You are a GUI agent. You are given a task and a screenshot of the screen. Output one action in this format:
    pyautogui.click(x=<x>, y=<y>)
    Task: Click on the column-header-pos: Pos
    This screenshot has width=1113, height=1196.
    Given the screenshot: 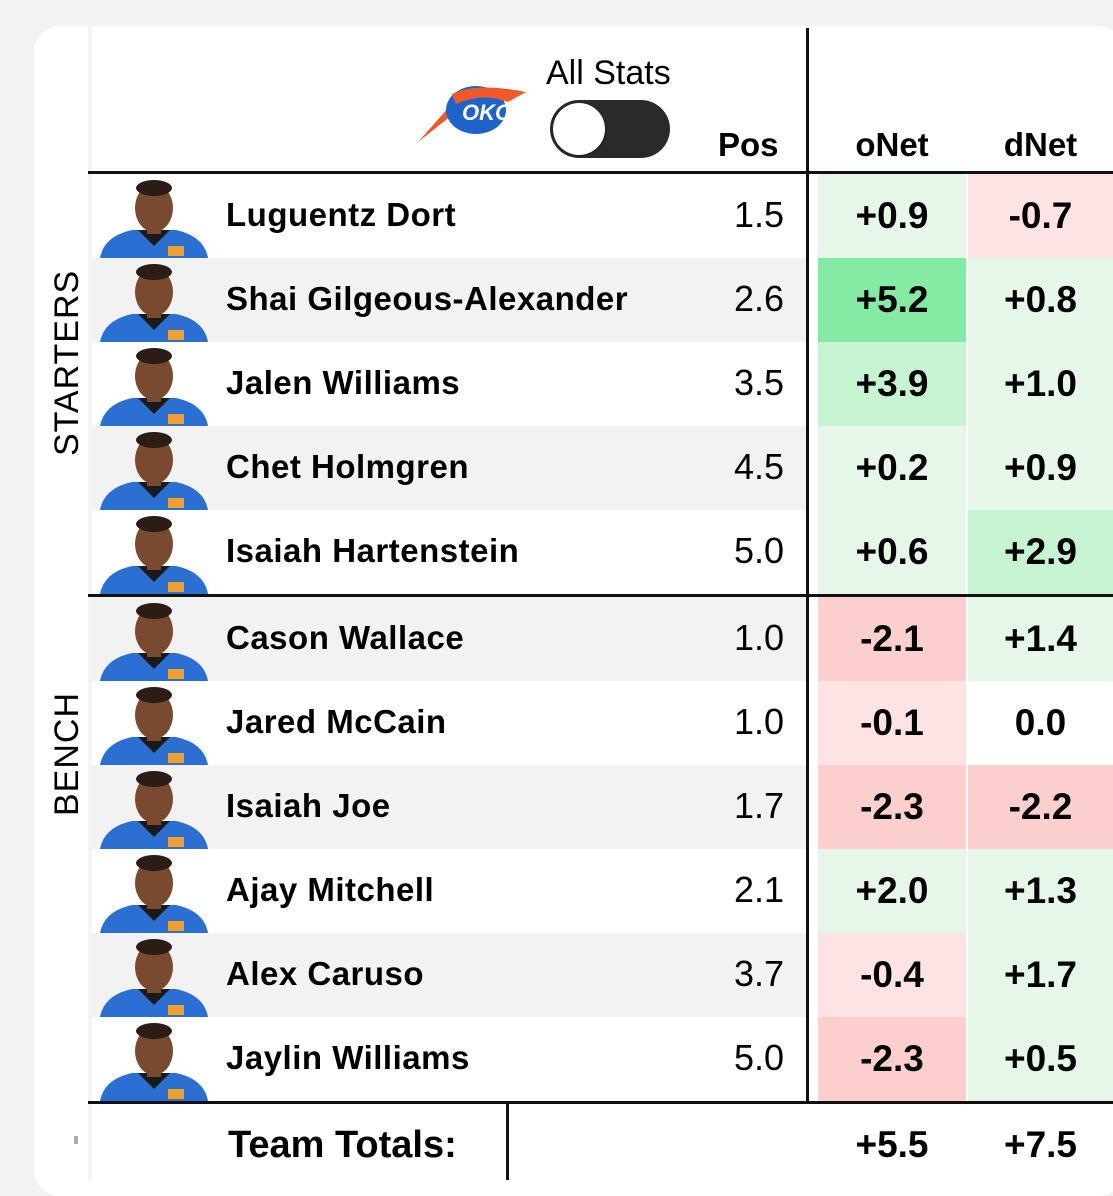 What is the action you would take?
    pyautogui.click(x=748, y=144)
    